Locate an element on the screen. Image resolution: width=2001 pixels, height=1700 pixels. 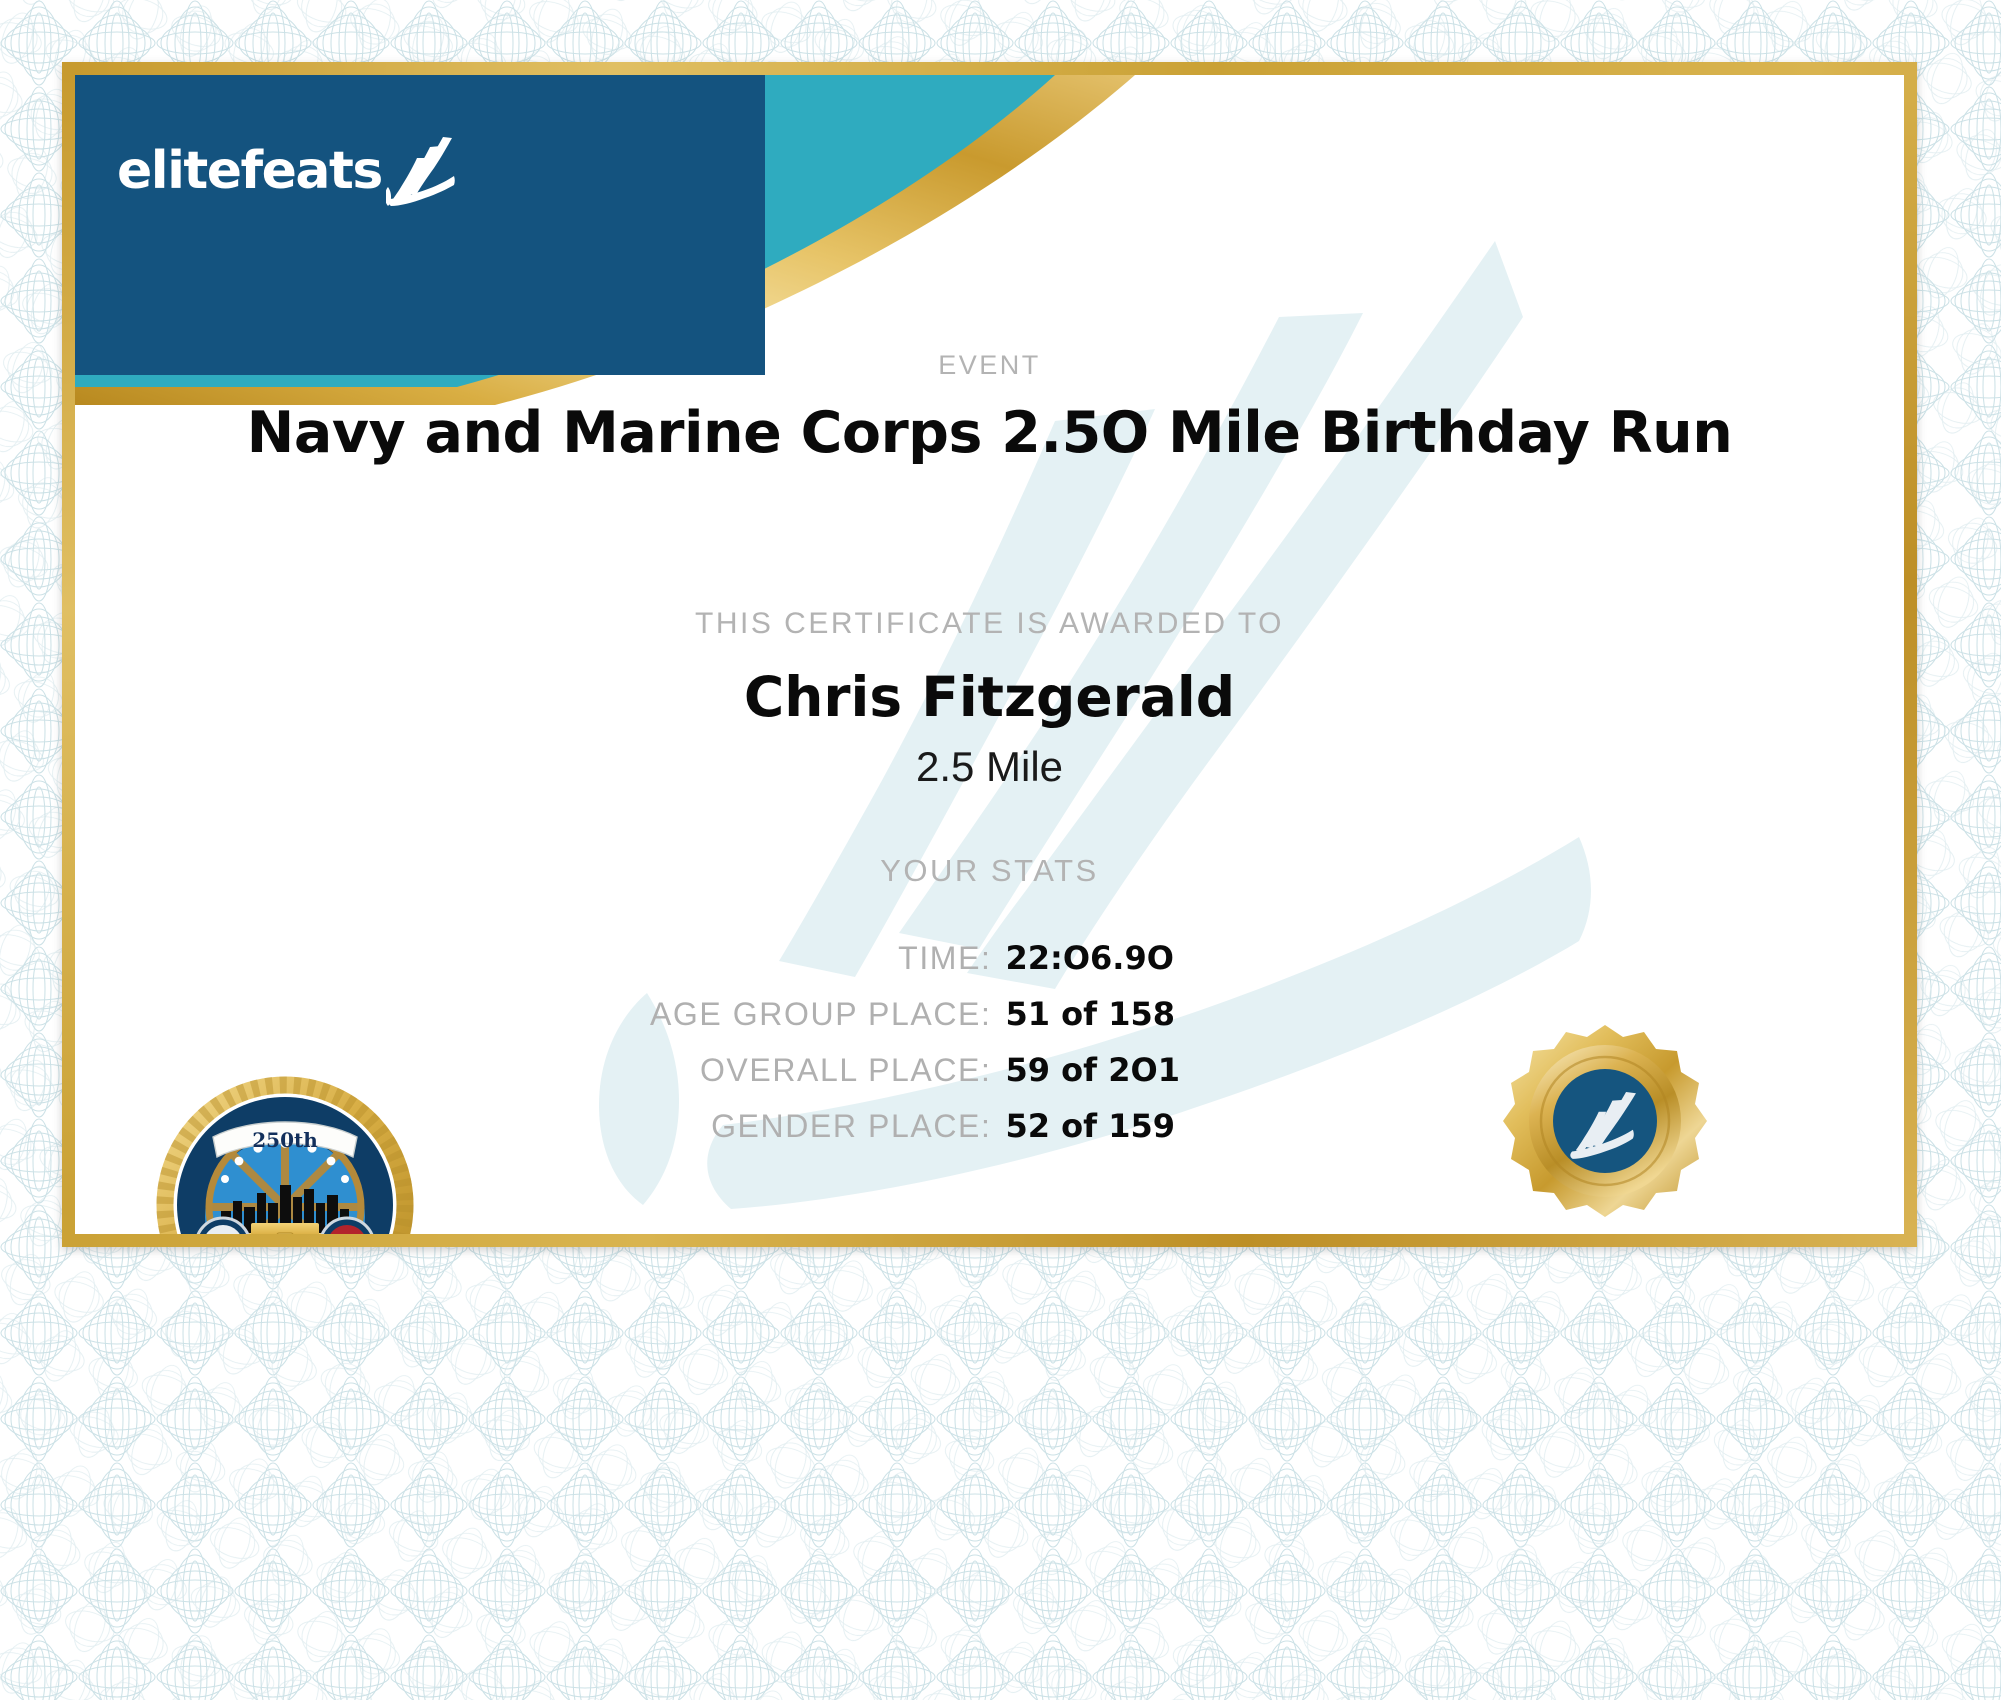
stat-key: TIME: is located at coordinates (945, 958).